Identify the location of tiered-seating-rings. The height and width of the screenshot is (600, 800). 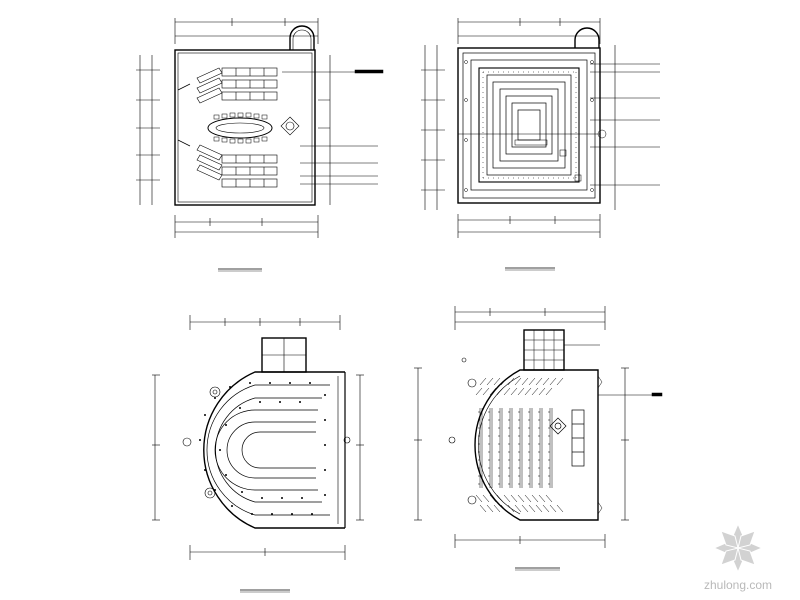
(268, 450).